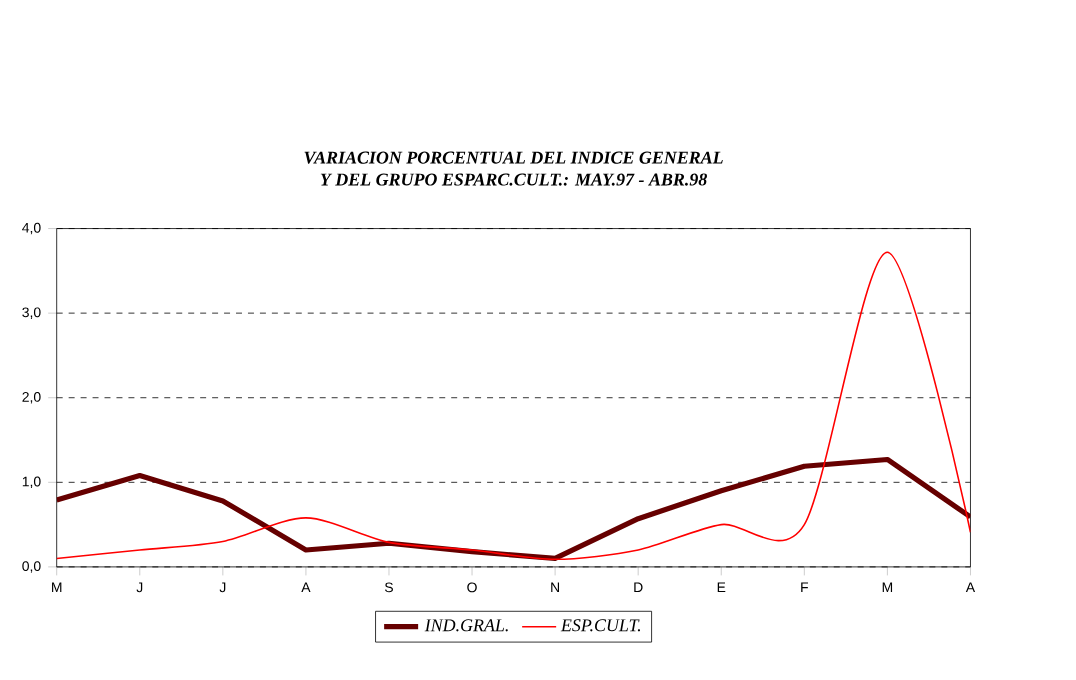 The image size is (1076, 680). What do you see at coordinates (466, 625) in the screenshot?
I see `legend-label: IND.GRAL.` at bounding box center [466, 625].